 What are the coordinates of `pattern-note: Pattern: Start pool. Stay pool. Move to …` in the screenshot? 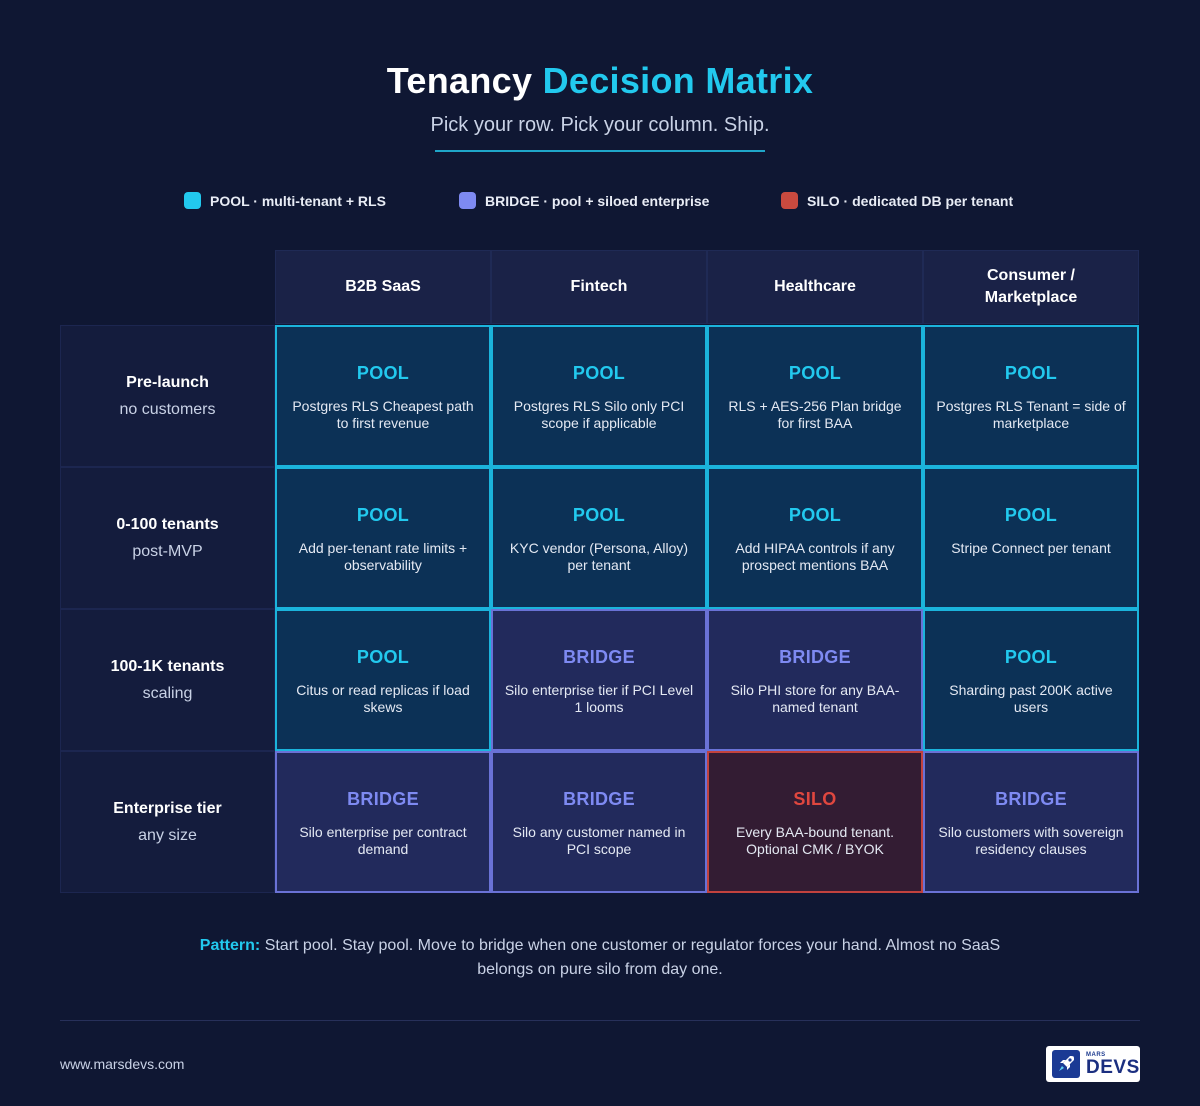 It's located at (600, 958).